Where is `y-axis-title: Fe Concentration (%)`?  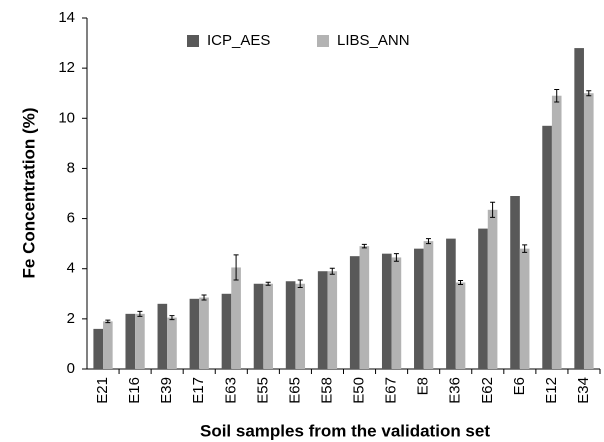
y-axis-title: Fe Concentration (%) is located at coordinates (28, 193).